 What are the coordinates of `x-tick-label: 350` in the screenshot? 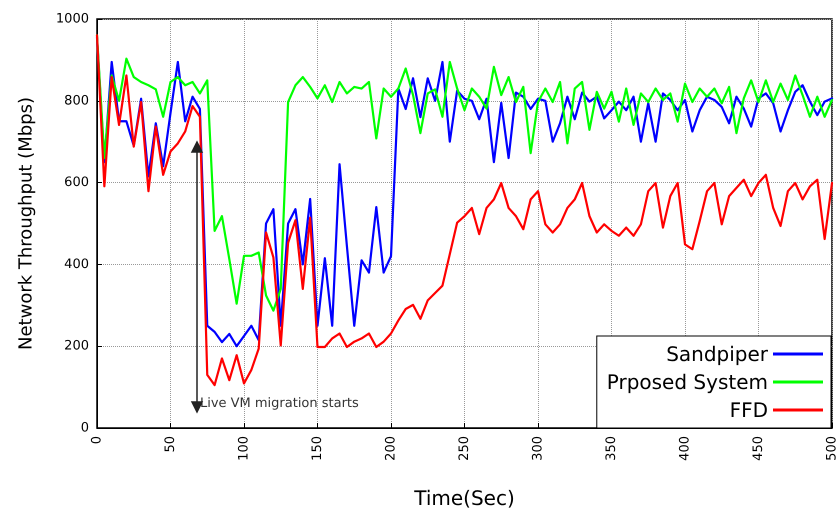 It's located at (611, 448).